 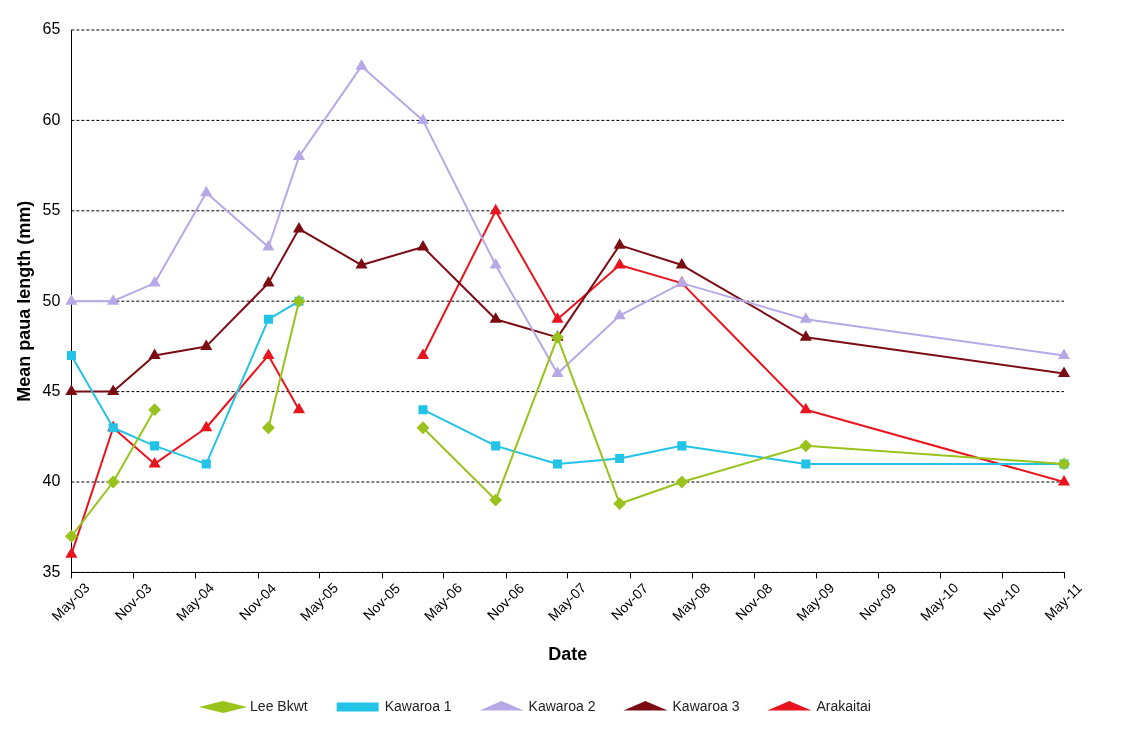 What do you see at coordinates (568, 654) in the screenshot?
I see `x-axis-title: Date` at bounding box center [568, 654].